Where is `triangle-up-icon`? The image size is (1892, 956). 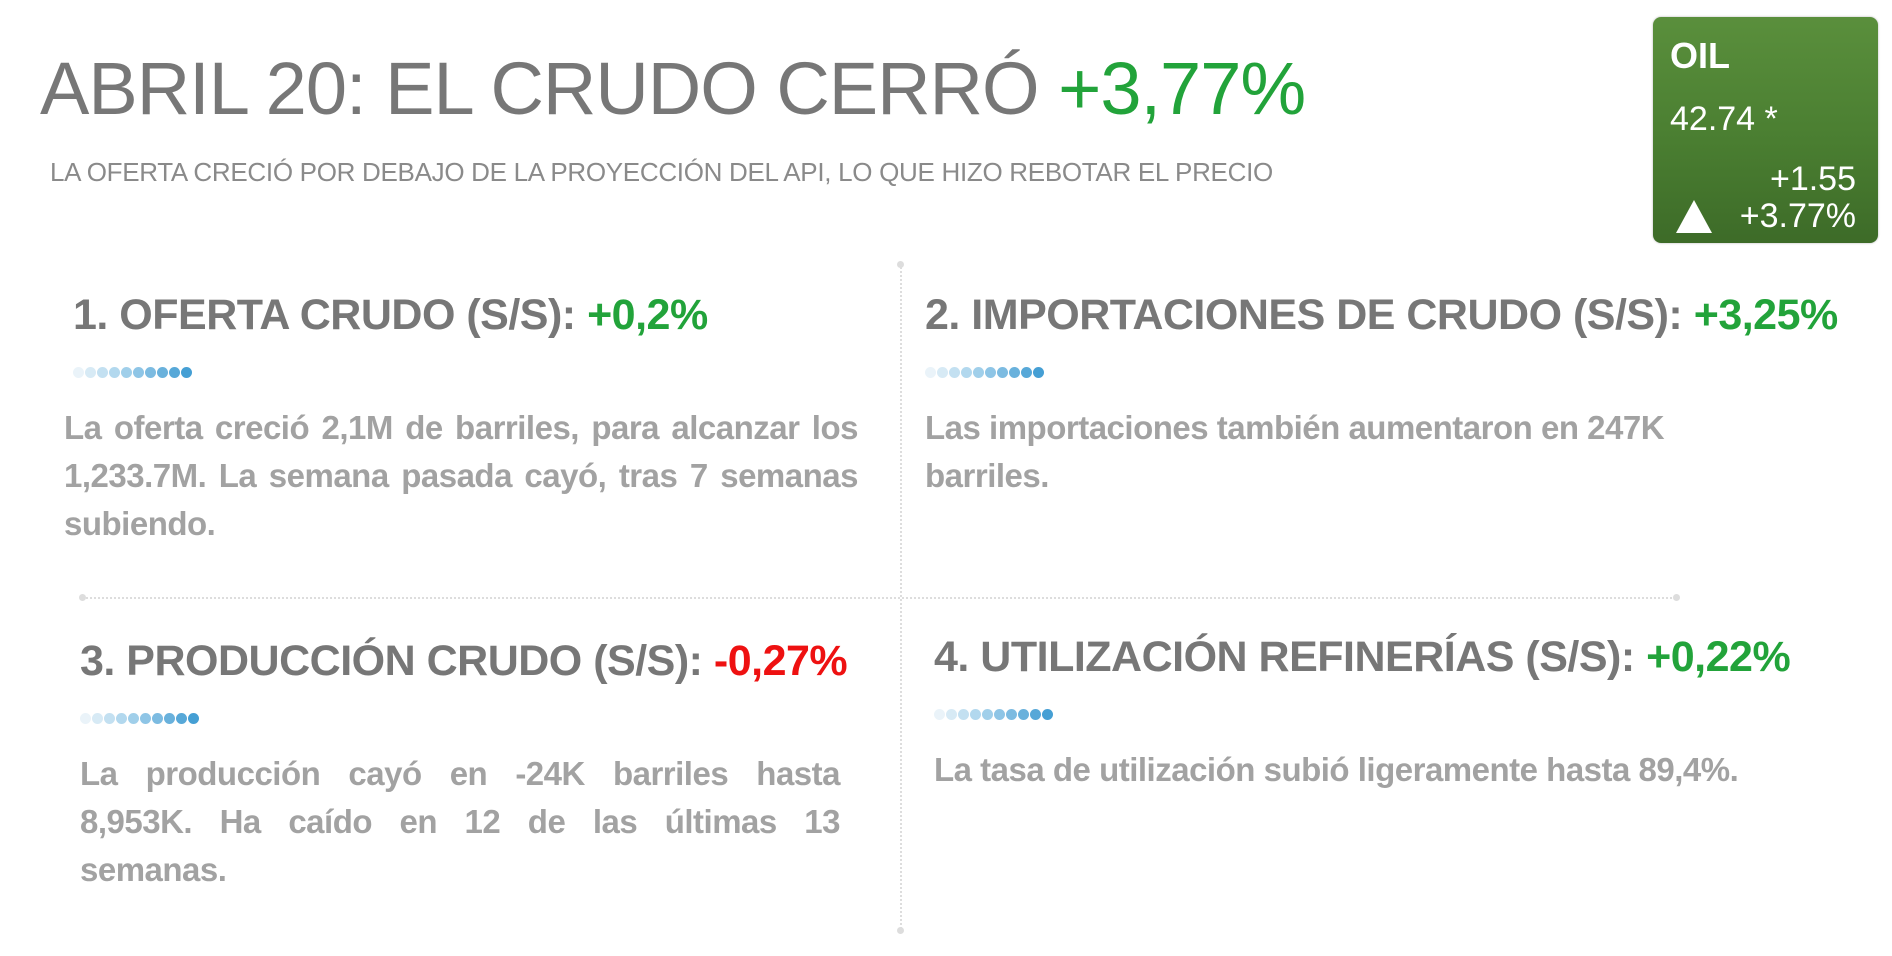 triangle-up-icon is located at coordinates (1694, 216).